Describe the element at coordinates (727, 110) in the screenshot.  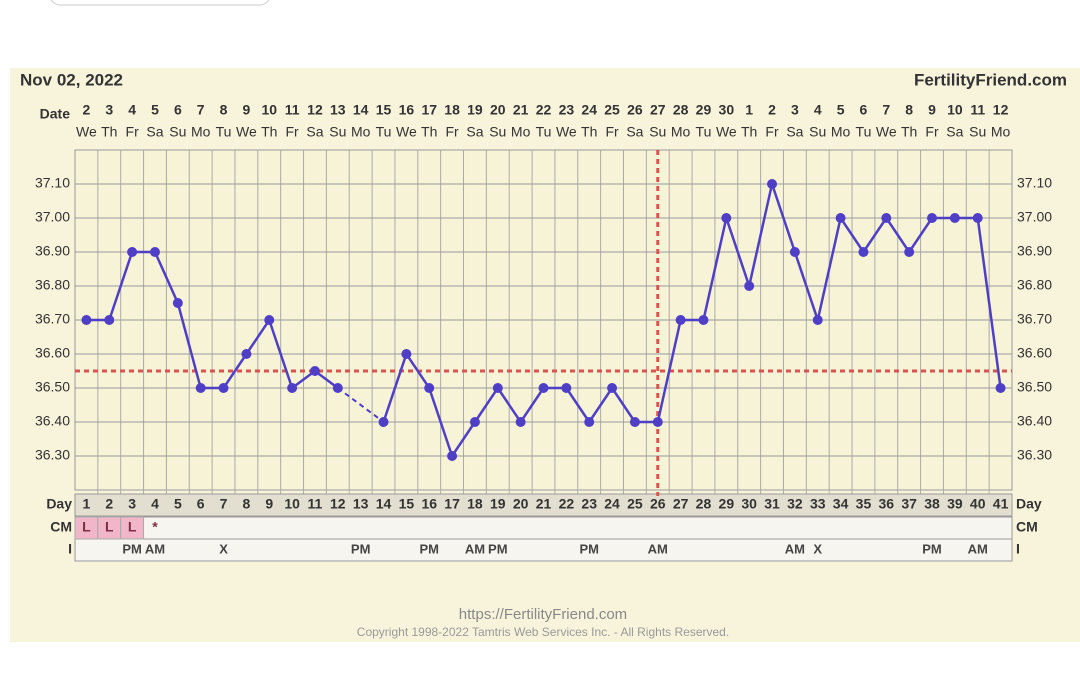
I see `date-label: 30` at that location.